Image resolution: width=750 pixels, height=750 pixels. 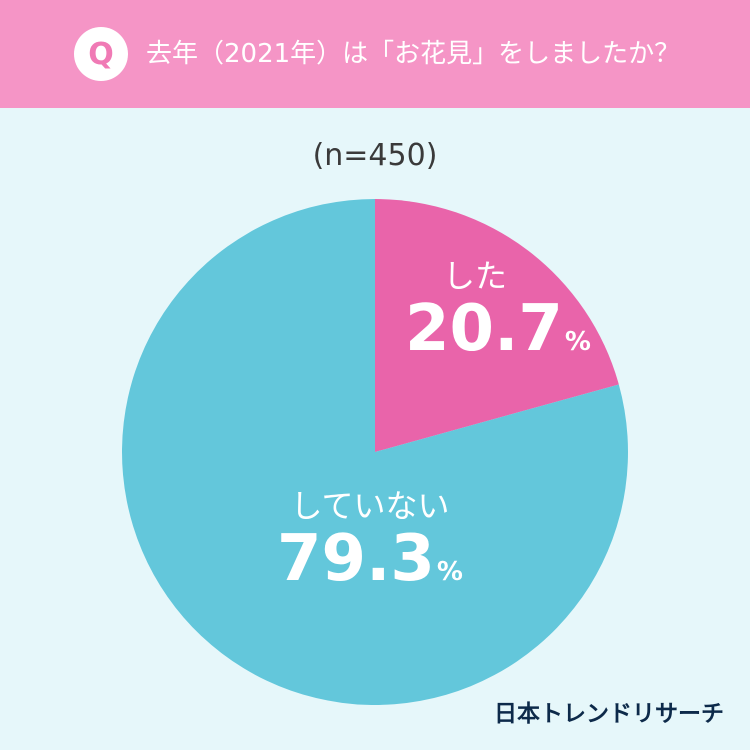 What do you see at coordinates (370, 506) in the screenshot?
I see `slice-label-did-not-name: していない` at bounding box center [370, 506].